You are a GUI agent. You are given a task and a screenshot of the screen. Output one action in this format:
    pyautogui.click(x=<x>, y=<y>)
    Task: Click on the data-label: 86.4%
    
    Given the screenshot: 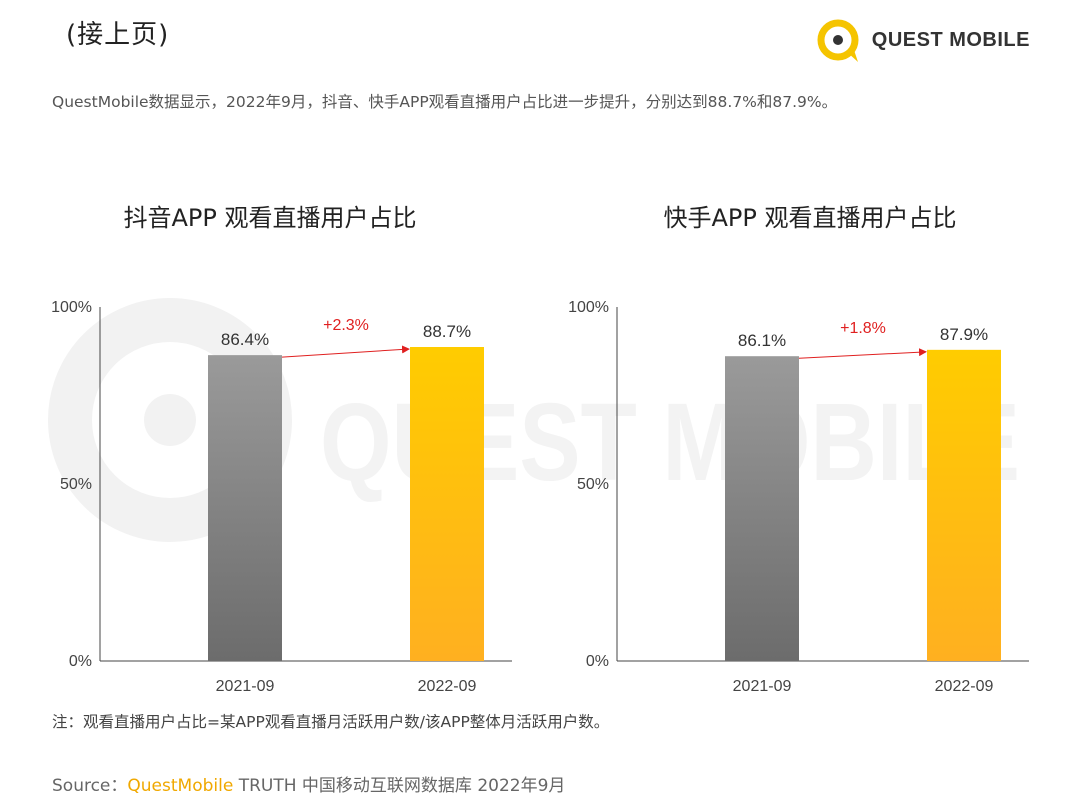 What is the action you would take?
    pyautogui.click(x=245, y=339)
    